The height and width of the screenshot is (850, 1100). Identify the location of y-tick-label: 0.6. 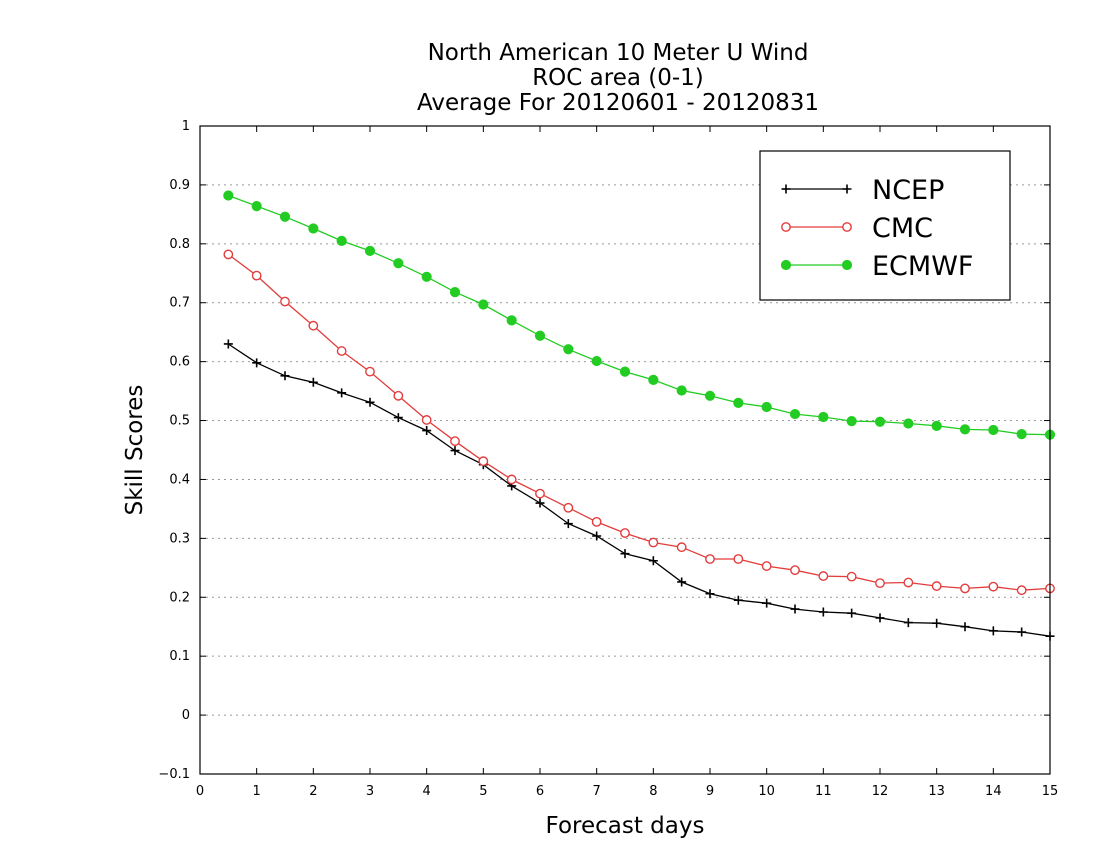
(179, 362).